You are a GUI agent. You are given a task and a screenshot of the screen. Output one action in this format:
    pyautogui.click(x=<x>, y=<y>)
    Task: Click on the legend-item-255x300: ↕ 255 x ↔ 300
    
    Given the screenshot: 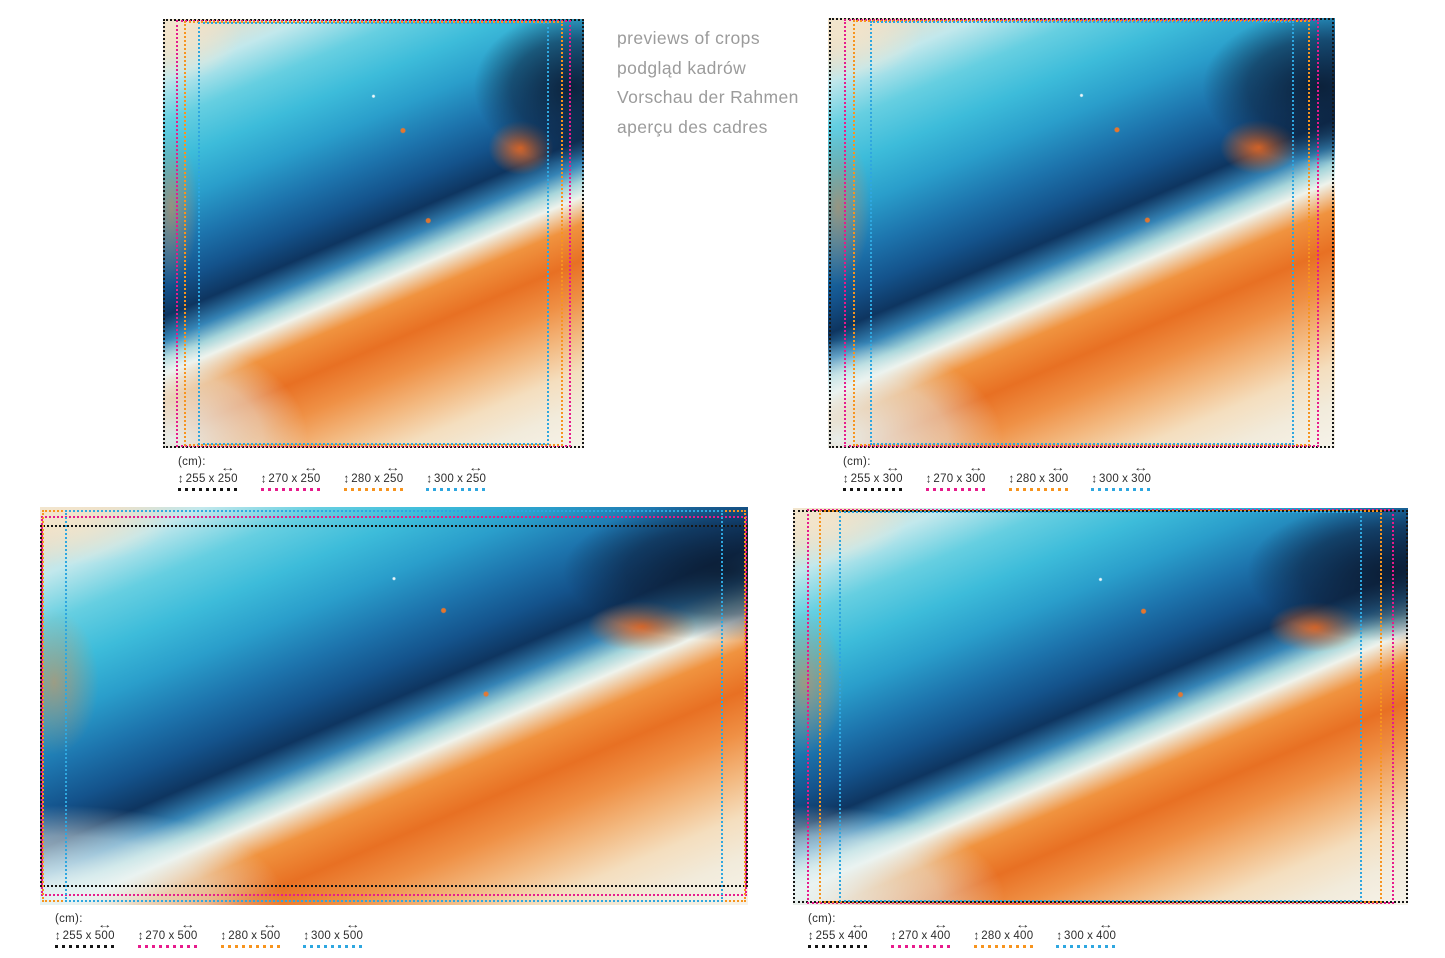 What is the action you would take?
    pyautogui.click(x=873, y=477)
    